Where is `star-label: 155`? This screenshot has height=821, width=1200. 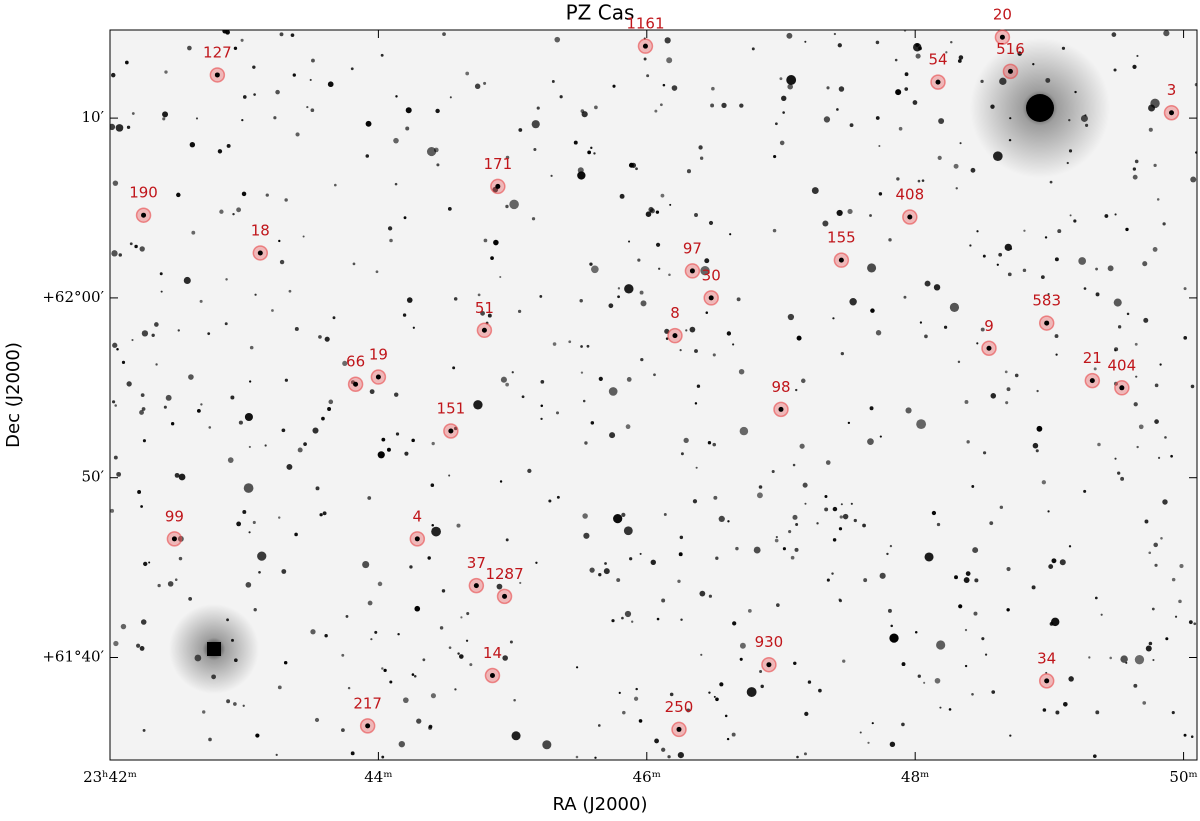
star-label: 155 is located at coordinates (841, 238).